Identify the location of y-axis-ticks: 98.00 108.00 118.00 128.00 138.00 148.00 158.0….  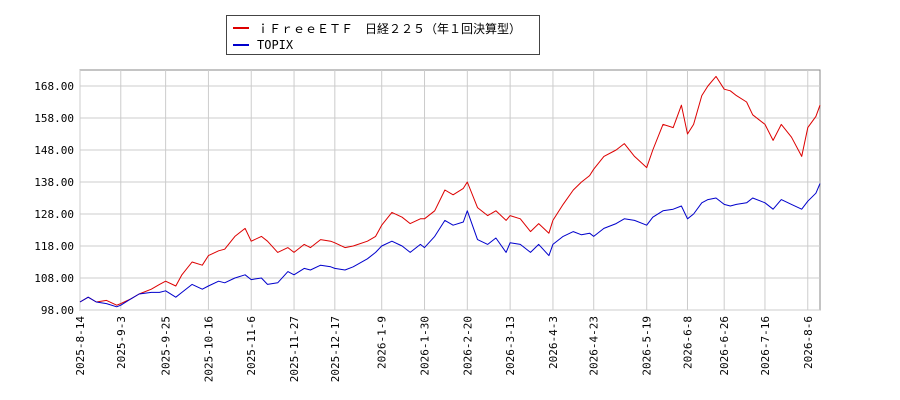
(54, 198).